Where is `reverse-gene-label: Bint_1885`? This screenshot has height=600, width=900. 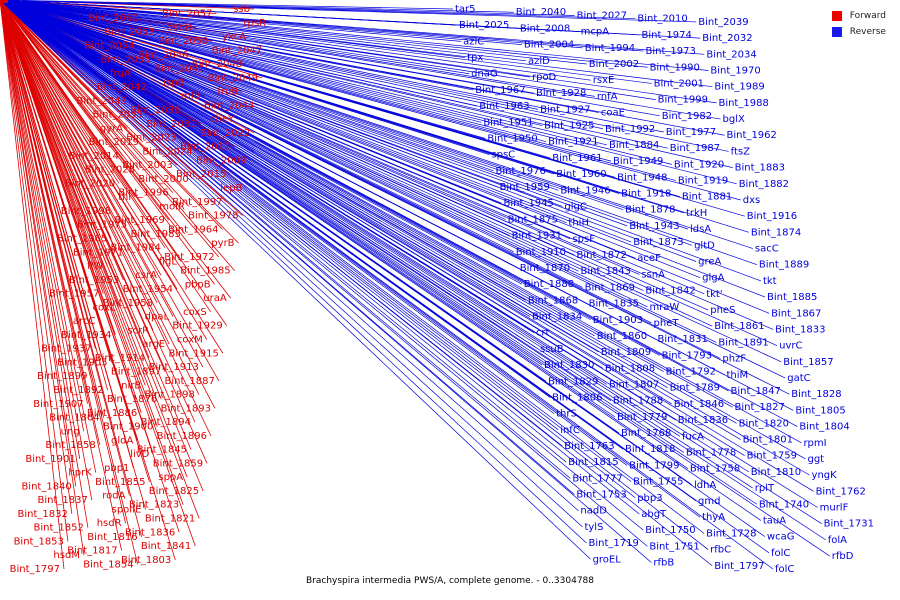
reverse-gene-label: Bint_1885 is located at coordinates (792, 297).